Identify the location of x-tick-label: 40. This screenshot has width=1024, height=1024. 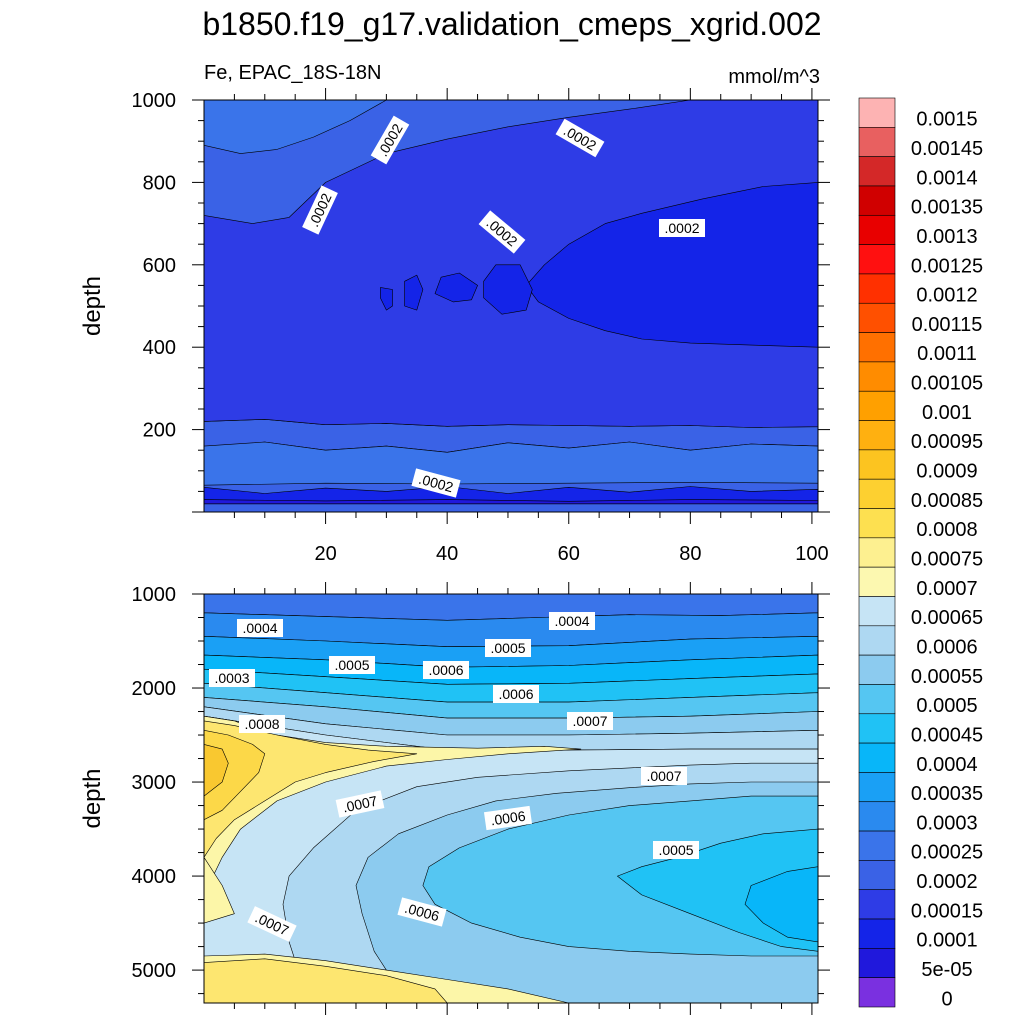
(447, 554).